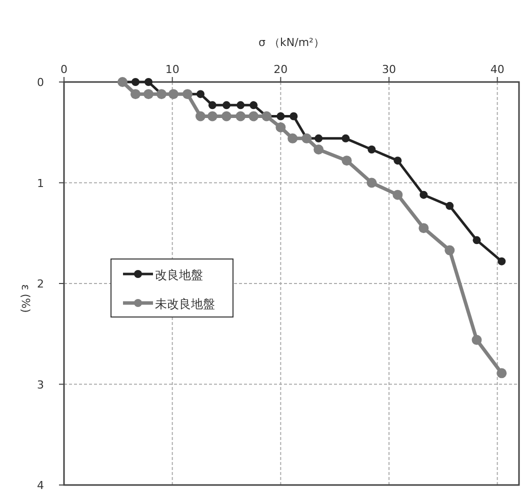  What do you see at coordinates (185, 304) in the screenshot?
I see `legend-label: 未改良地盤` at bounding box center [185, 304].